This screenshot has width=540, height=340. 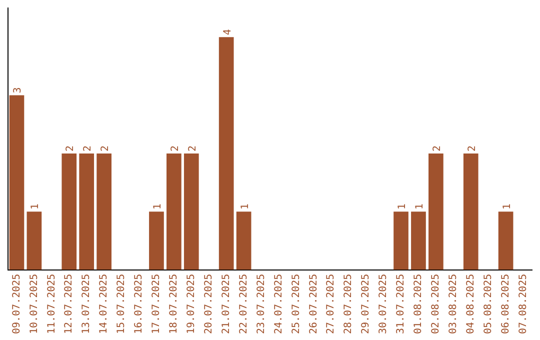 What do you see at coordinates (488, 304) in the screenshot?
I see `x-tick-label: 05.08.2025` at bounding box center [488, 304].